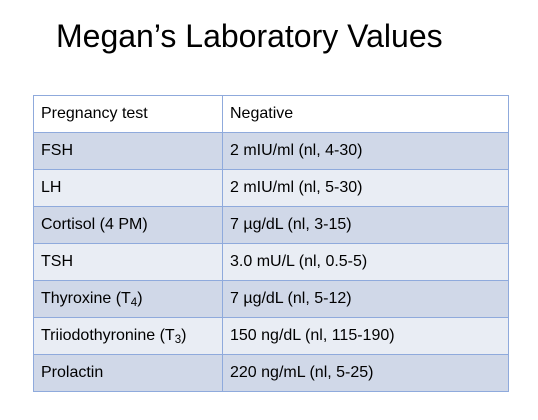  I want to click on result-cell: 220 ng/mL (nl, 5-25), so click(365, 373).